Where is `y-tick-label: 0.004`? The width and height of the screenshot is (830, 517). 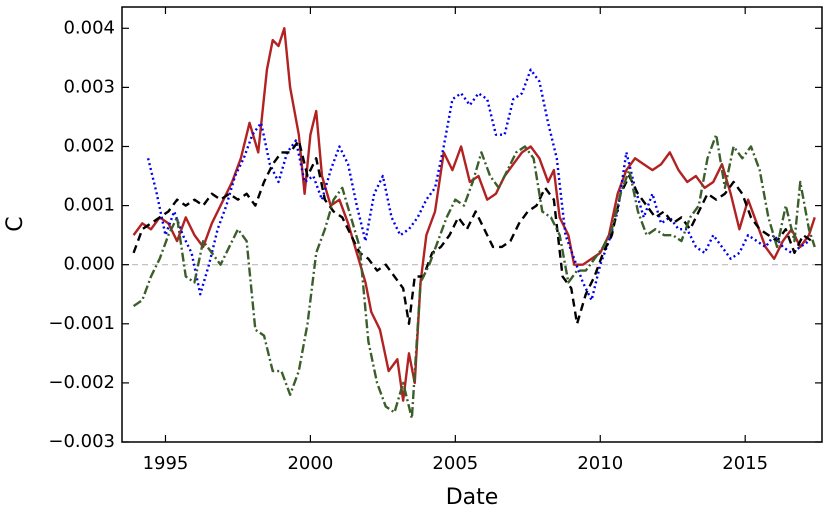
y-tick-label: 0.004 is located at coordinates (89, 27).